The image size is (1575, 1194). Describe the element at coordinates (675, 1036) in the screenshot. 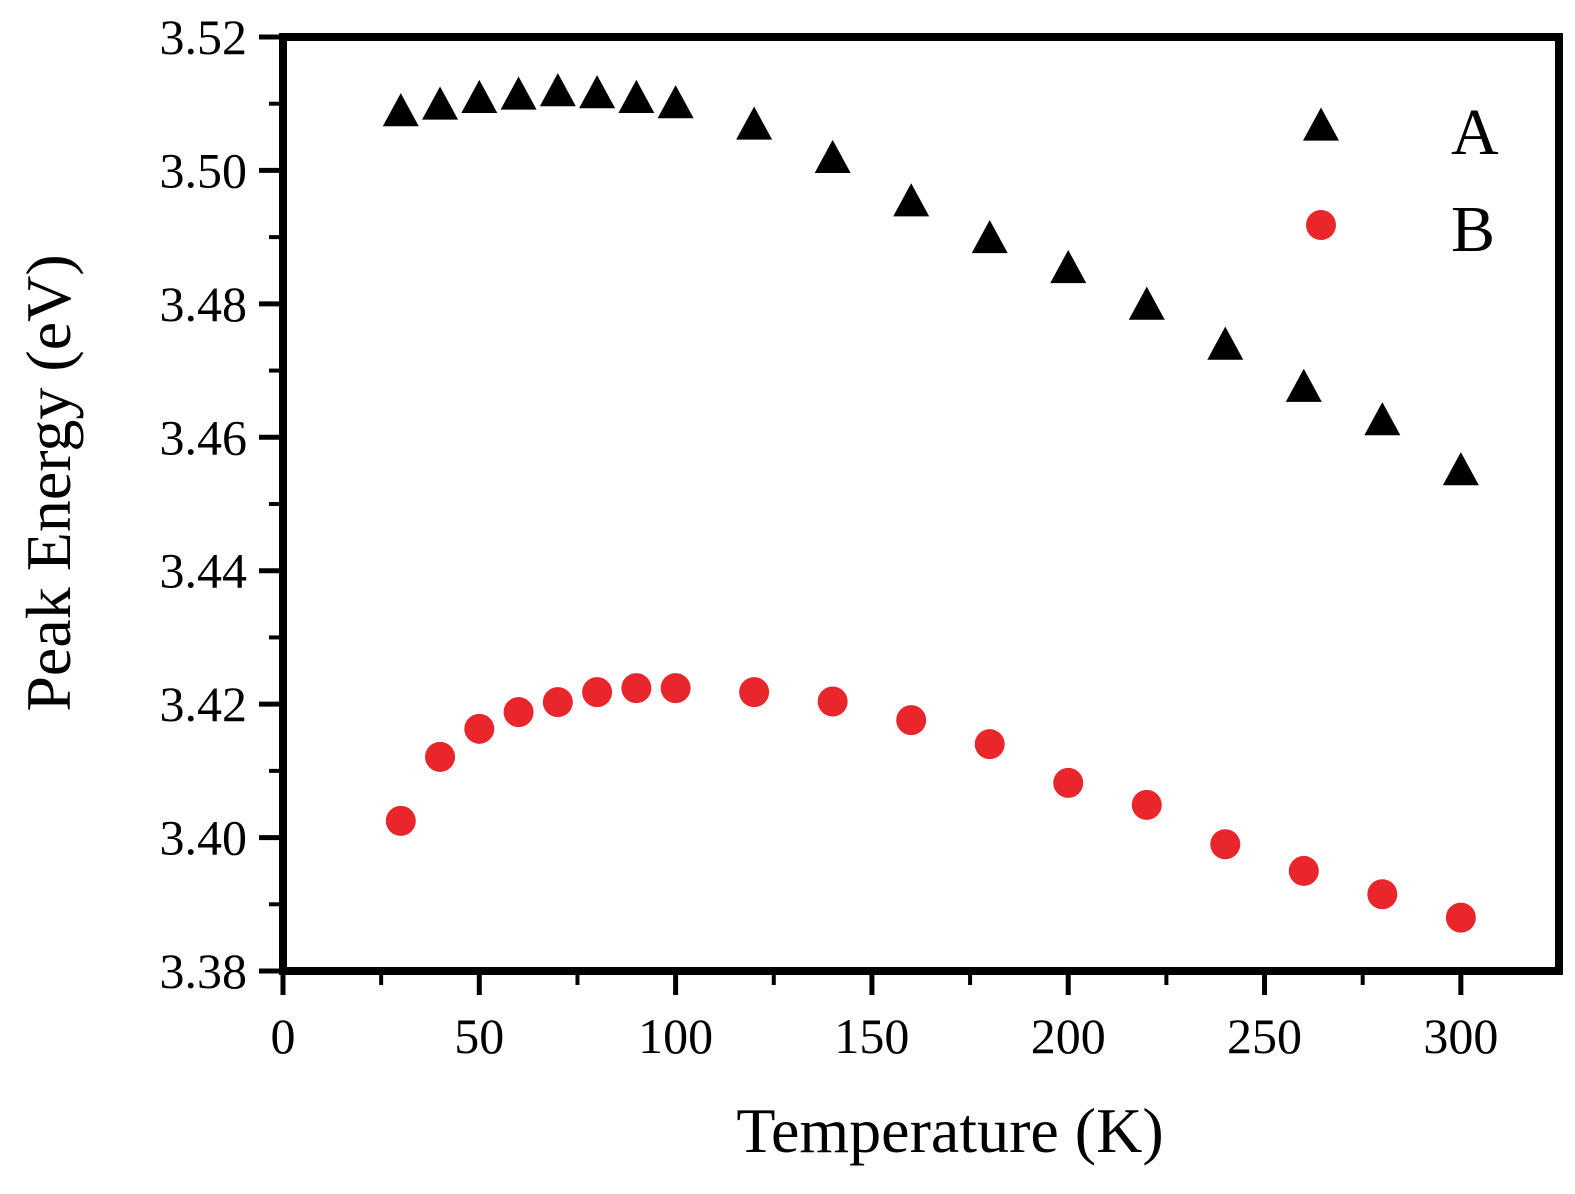

I see `x-tick-label: 100` at that location.